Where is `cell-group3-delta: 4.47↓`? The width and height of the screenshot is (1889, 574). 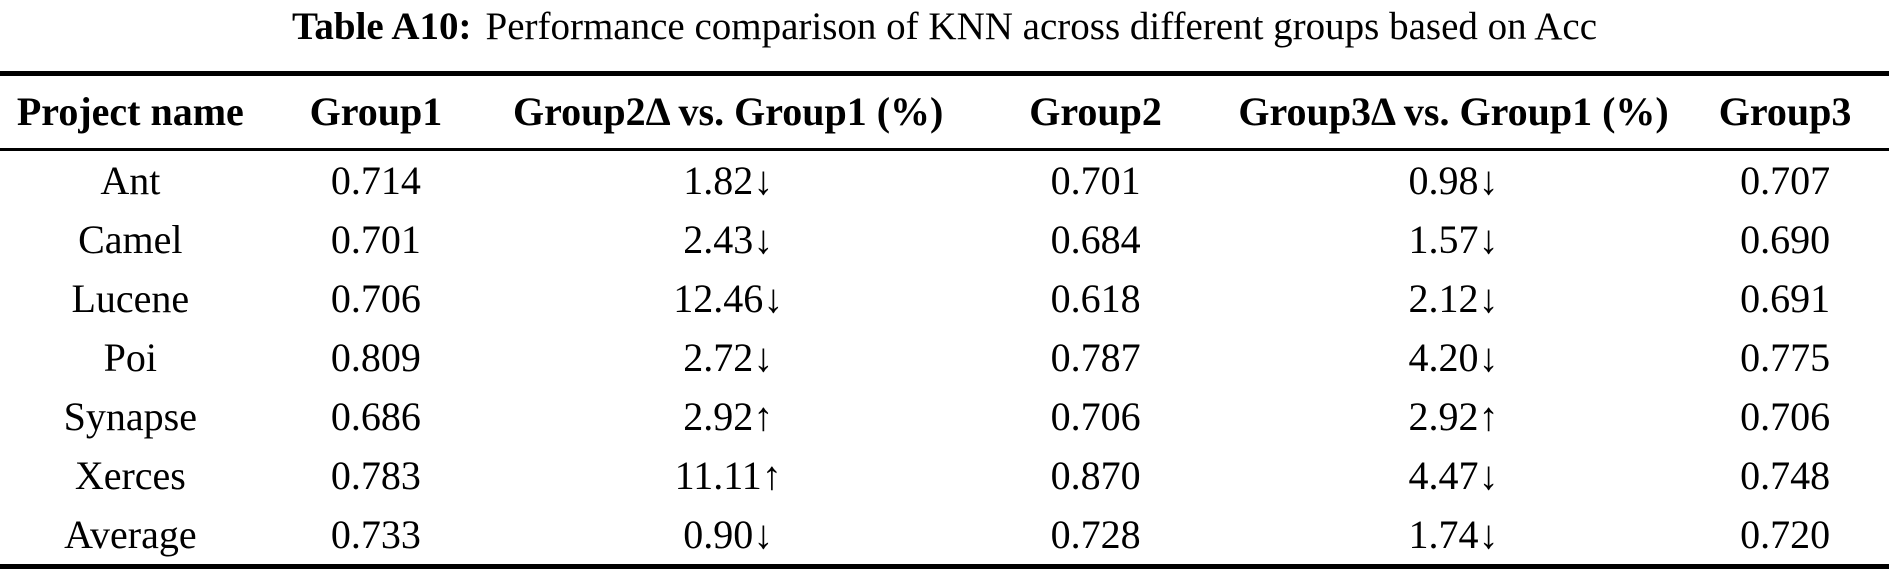
cell-group3-delta: 4.47↓ is located at coordinates (1453, 475).